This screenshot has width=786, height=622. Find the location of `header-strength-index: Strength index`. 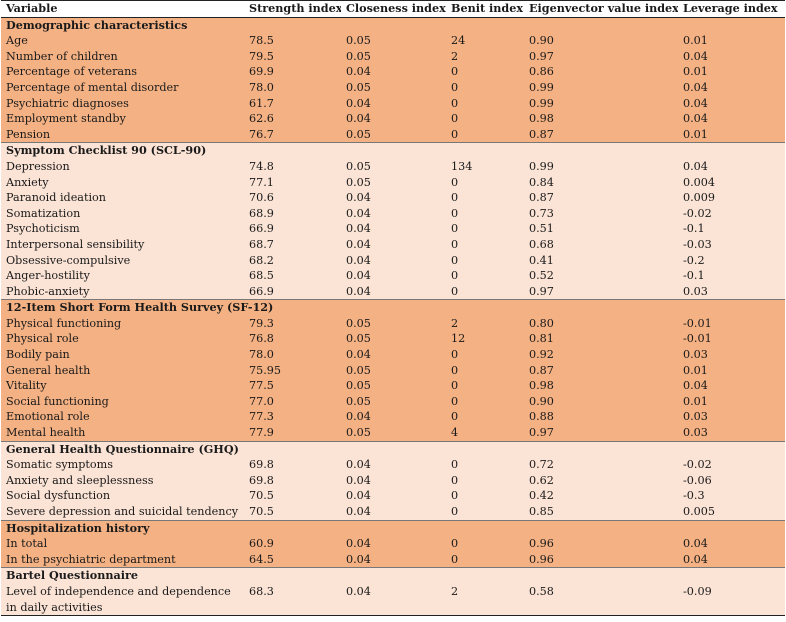

header-strength-index: Strength index is located at coordinates (292, 9).